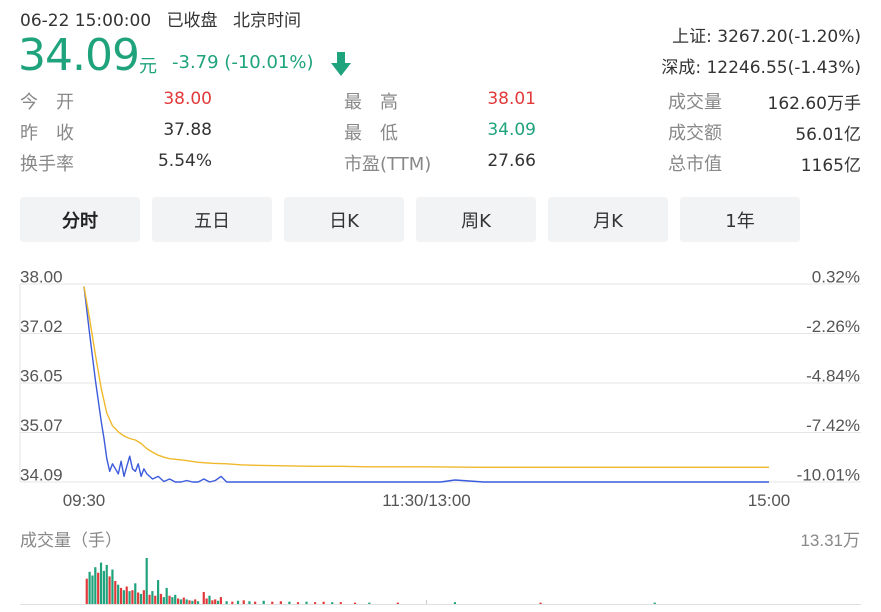 The image size is (881, 612). What do you see at coordinates (86, 21) in the screenshot?
I see `quote-datetime: 06-22 15:00:00` at bounding box center [86, 21].